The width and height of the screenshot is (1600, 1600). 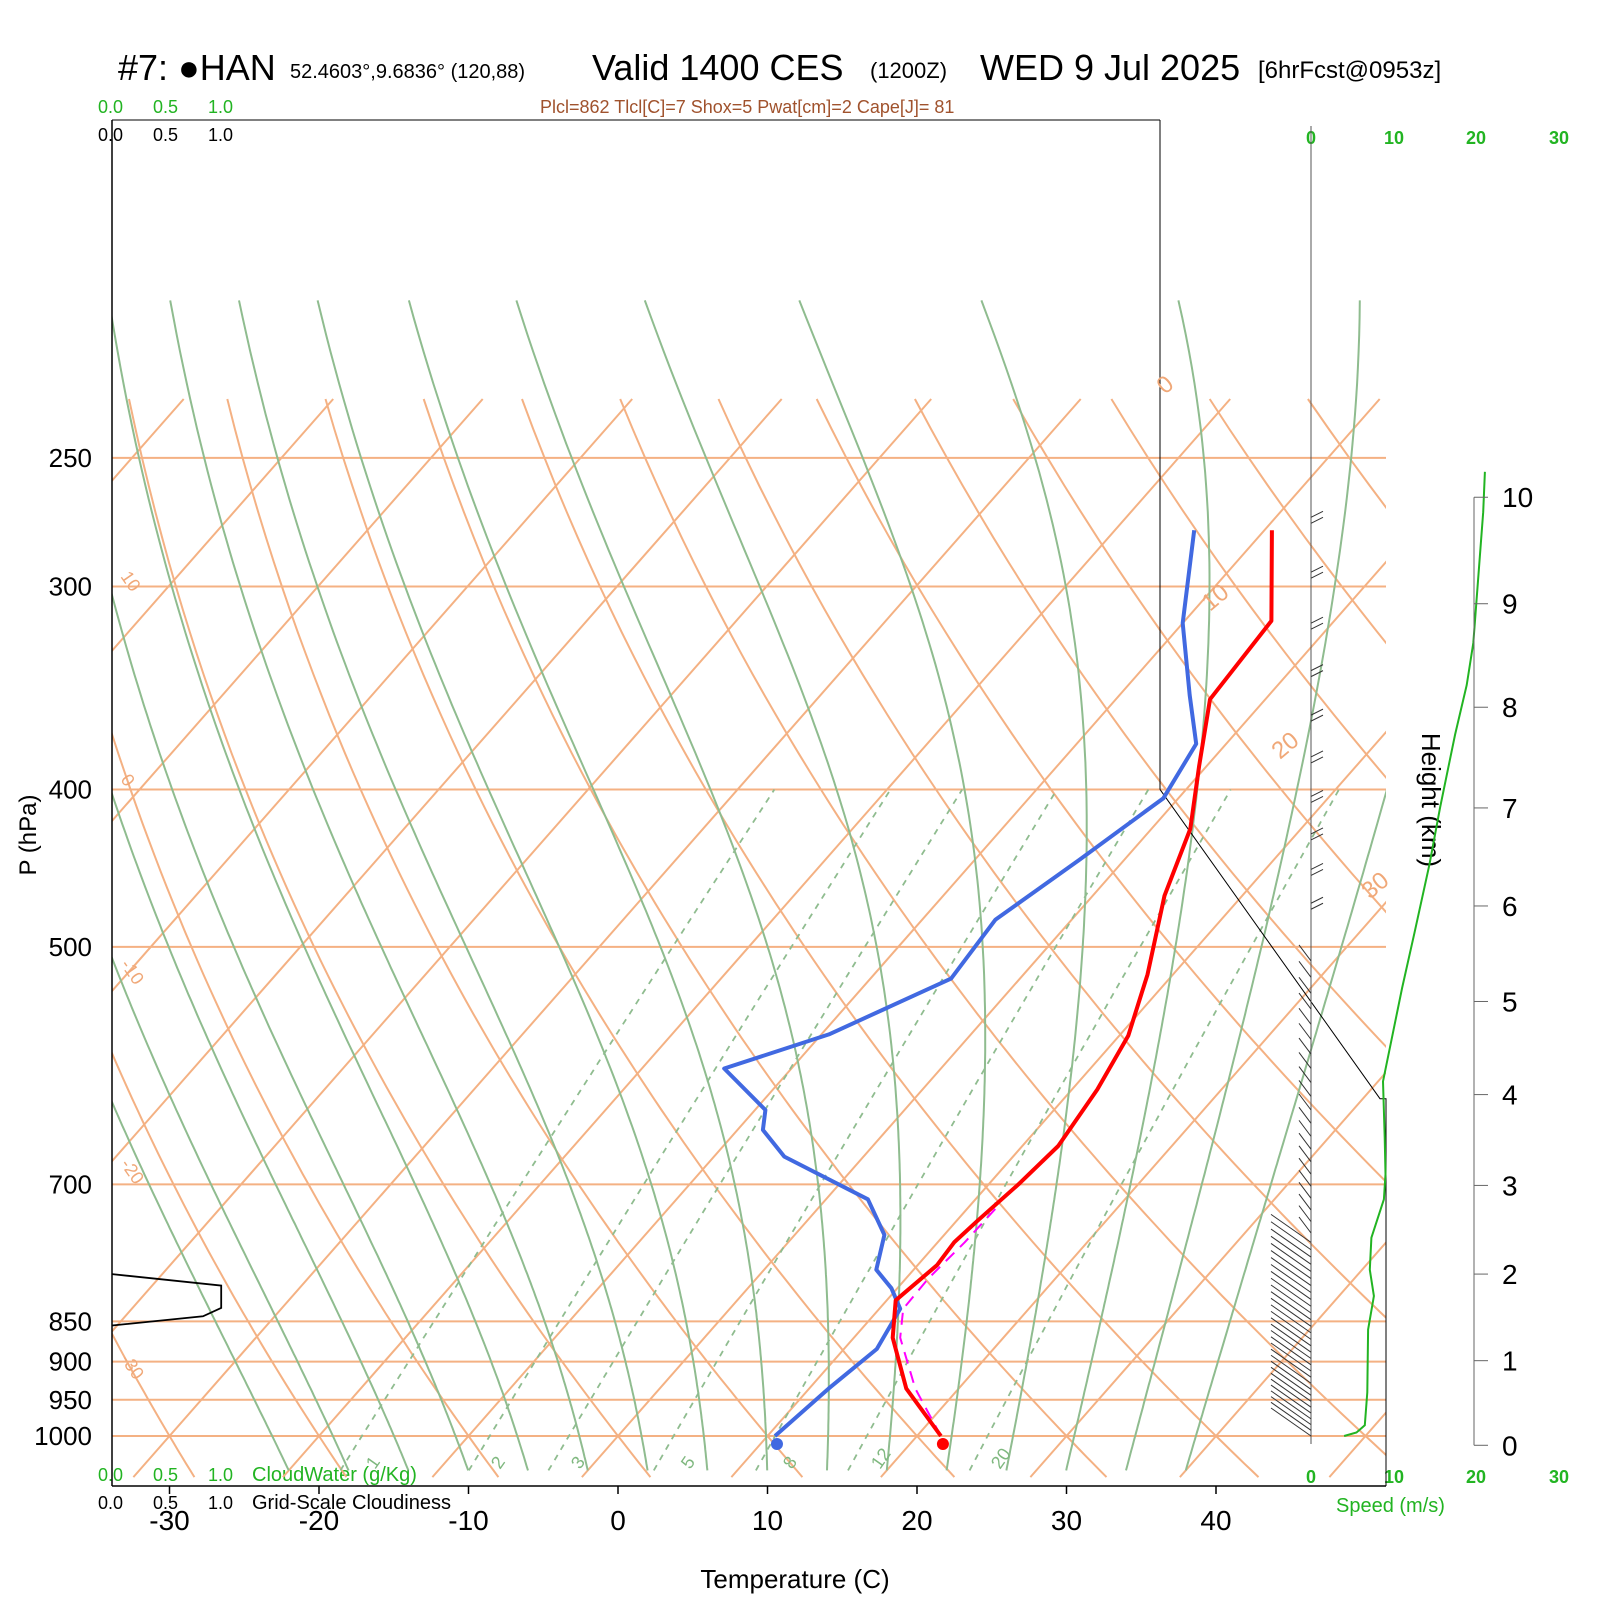 What do you see at coordinates (165, 1503) in the screenshot?
I see `cloud-scale-bottom-black-1: 0.5` at bounding box center [165, 1503].